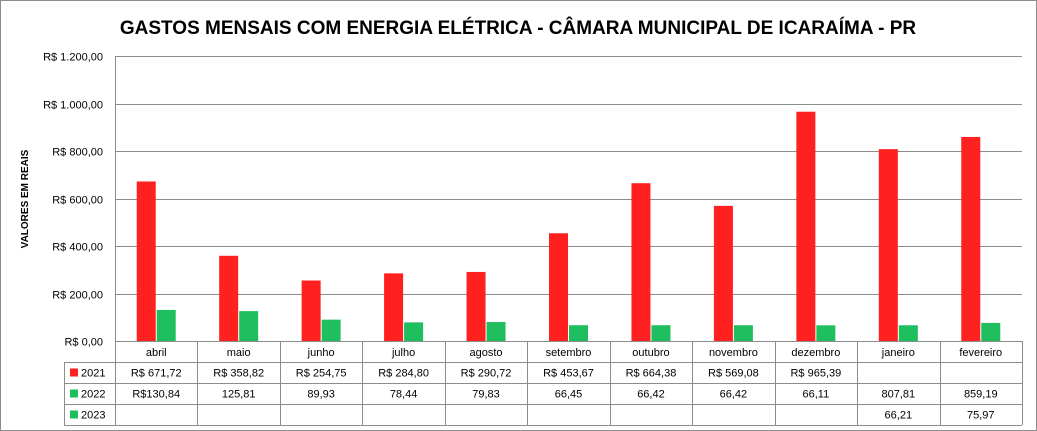 The width and height of the screenshot is (1037, 431). I want to click on bar-2022-maio, so click(249, 326).